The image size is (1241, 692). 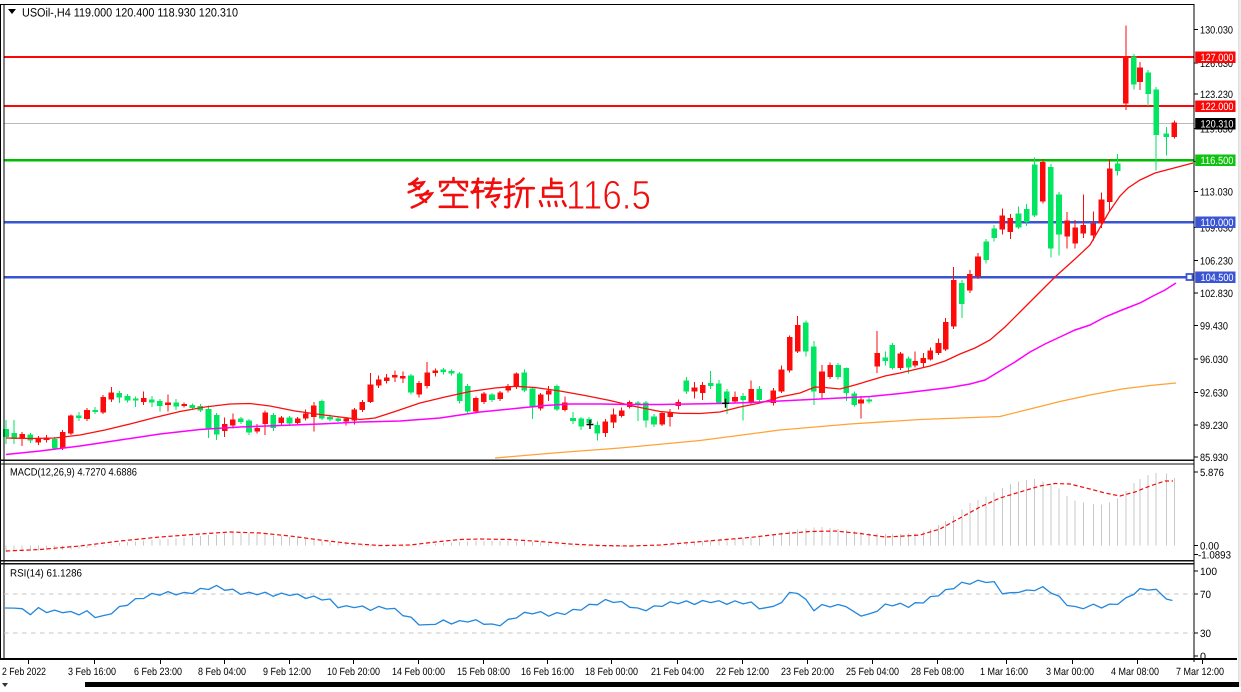 What do you see at coordinates (1205, 634) in the screenshot?
I see `svg-text: 30` at bounding box center [1205, 634].